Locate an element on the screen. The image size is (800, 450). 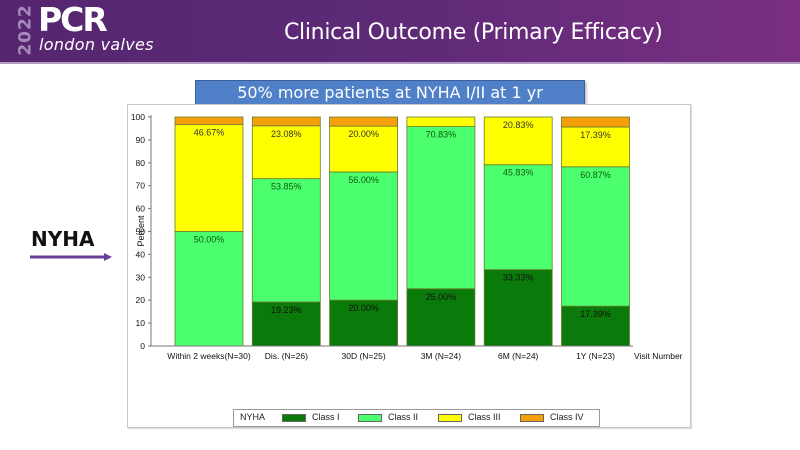
data-label: 56.00% is located at coordinates (363, 180).